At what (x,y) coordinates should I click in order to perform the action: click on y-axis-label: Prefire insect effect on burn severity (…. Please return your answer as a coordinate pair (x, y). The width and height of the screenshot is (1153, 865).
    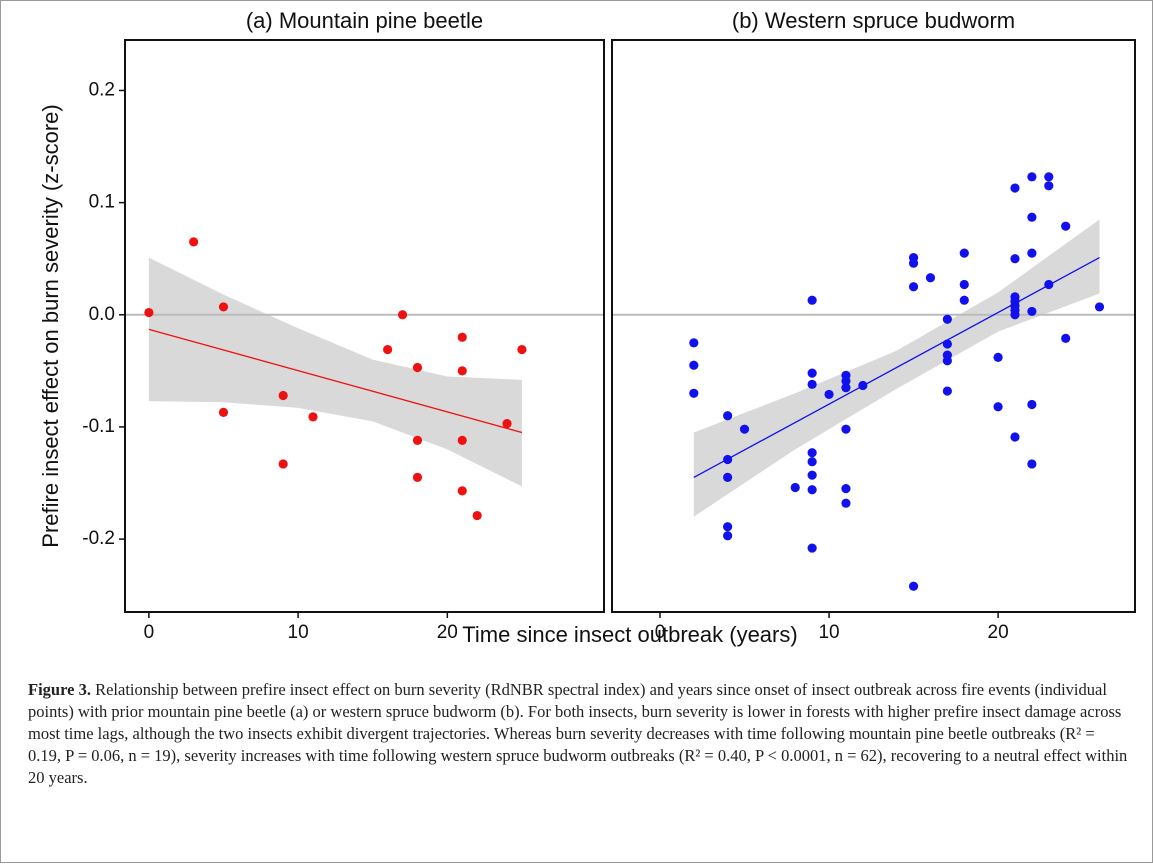
    Looking at the image, I should click on (50, 325).